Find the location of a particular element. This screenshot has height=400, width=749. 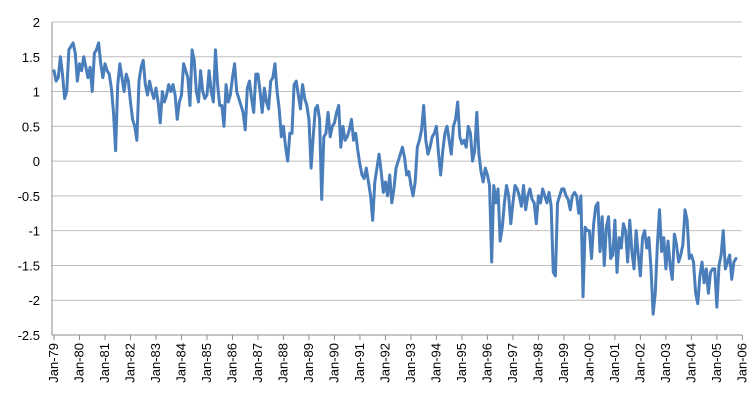

x-tick-label: Jan-06 is located at coordinates (741, 363).